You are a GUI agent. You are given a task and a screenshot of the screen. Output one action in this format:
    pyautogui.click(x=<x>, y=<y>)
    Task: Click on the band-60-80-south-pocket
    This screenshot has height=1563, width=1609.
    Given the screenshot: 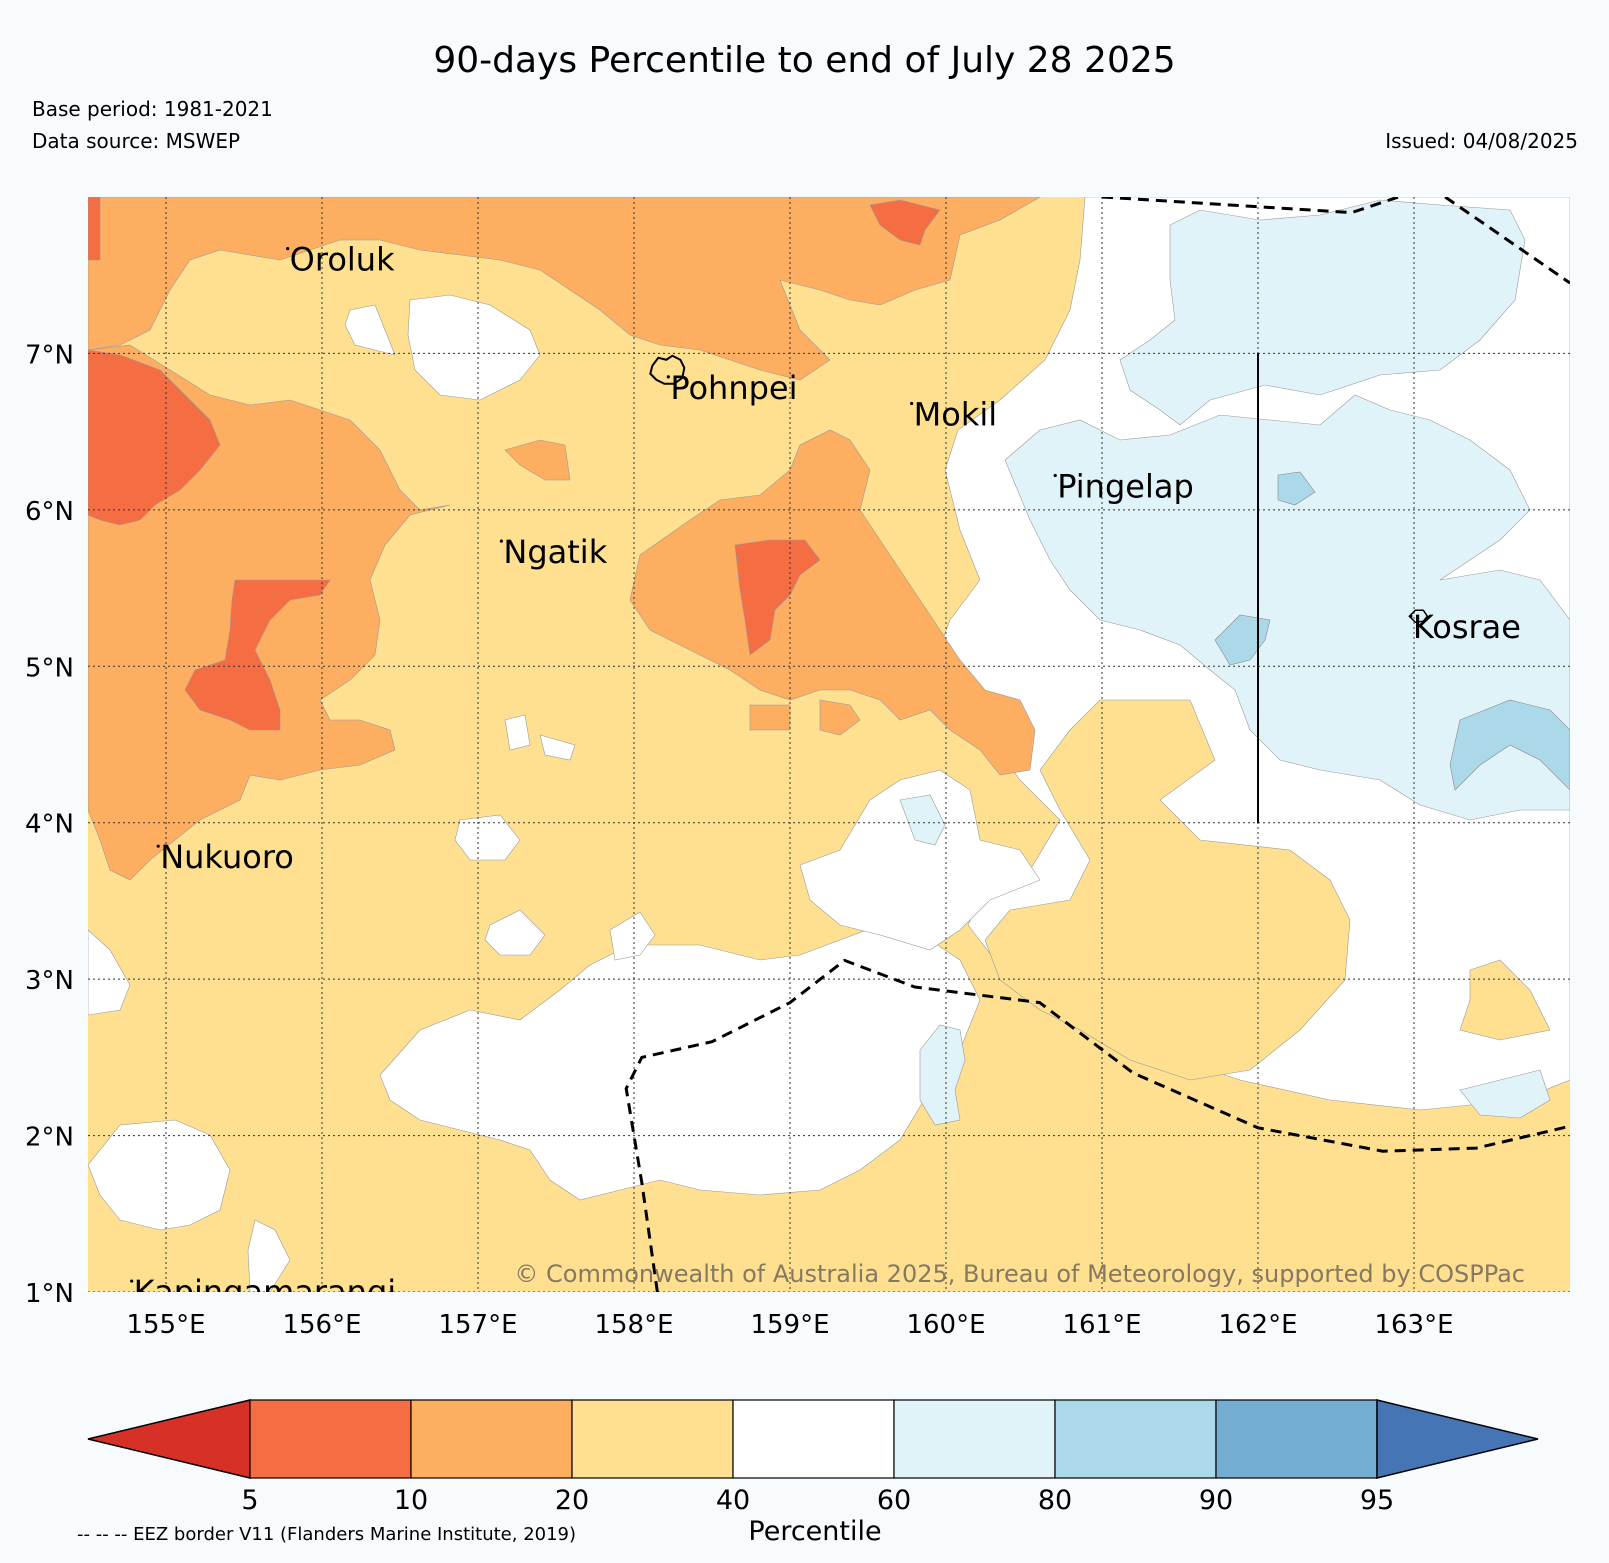 What is the action you would take?
    pyautogui.click(x=942, y=1075)
    